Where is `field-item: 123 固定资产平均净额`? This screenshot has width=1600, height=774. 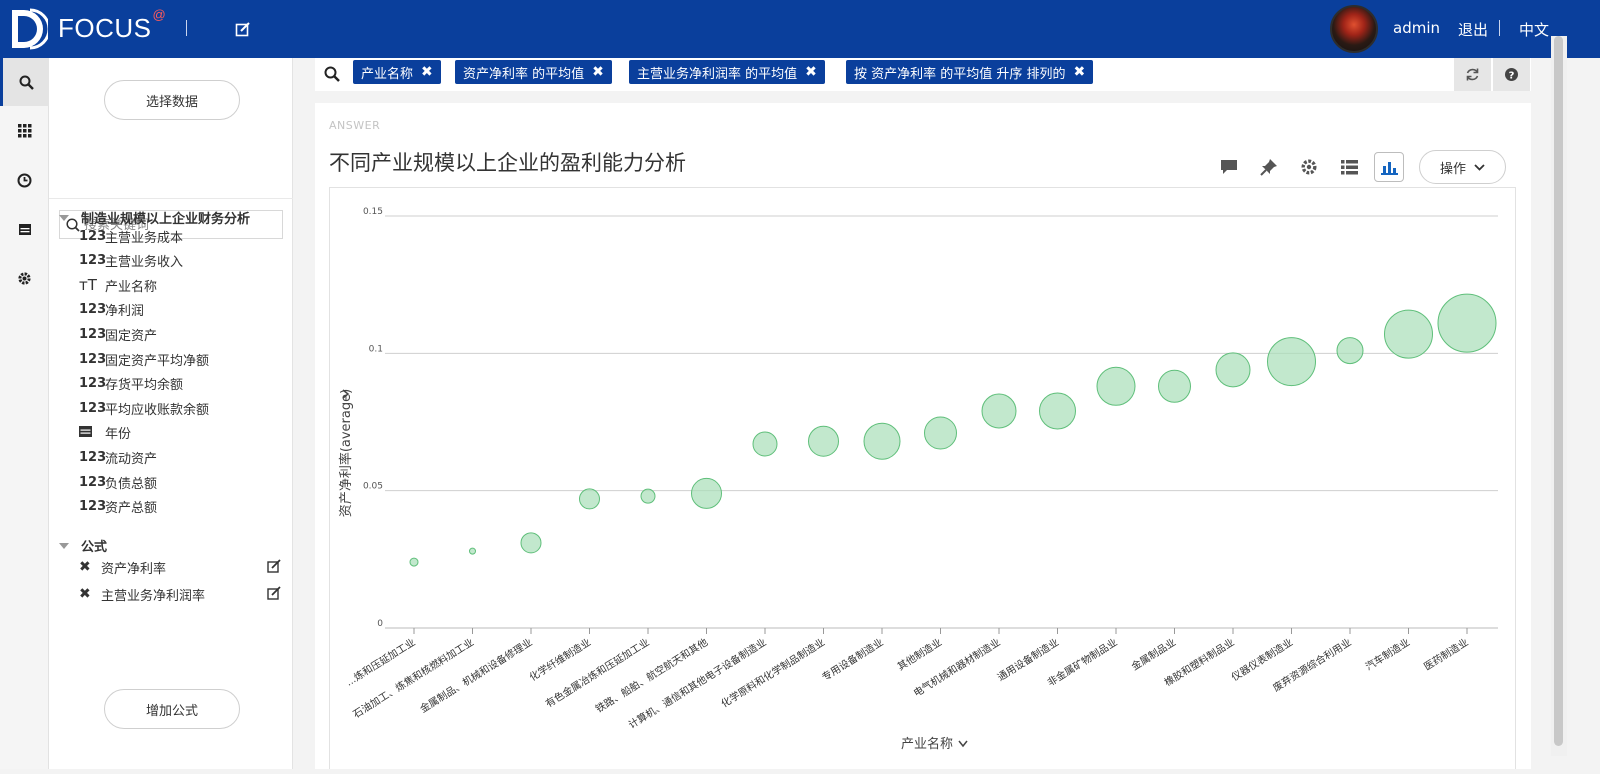 field-item: 123 固定资产平均净额 is located at coordinates (144, 359).